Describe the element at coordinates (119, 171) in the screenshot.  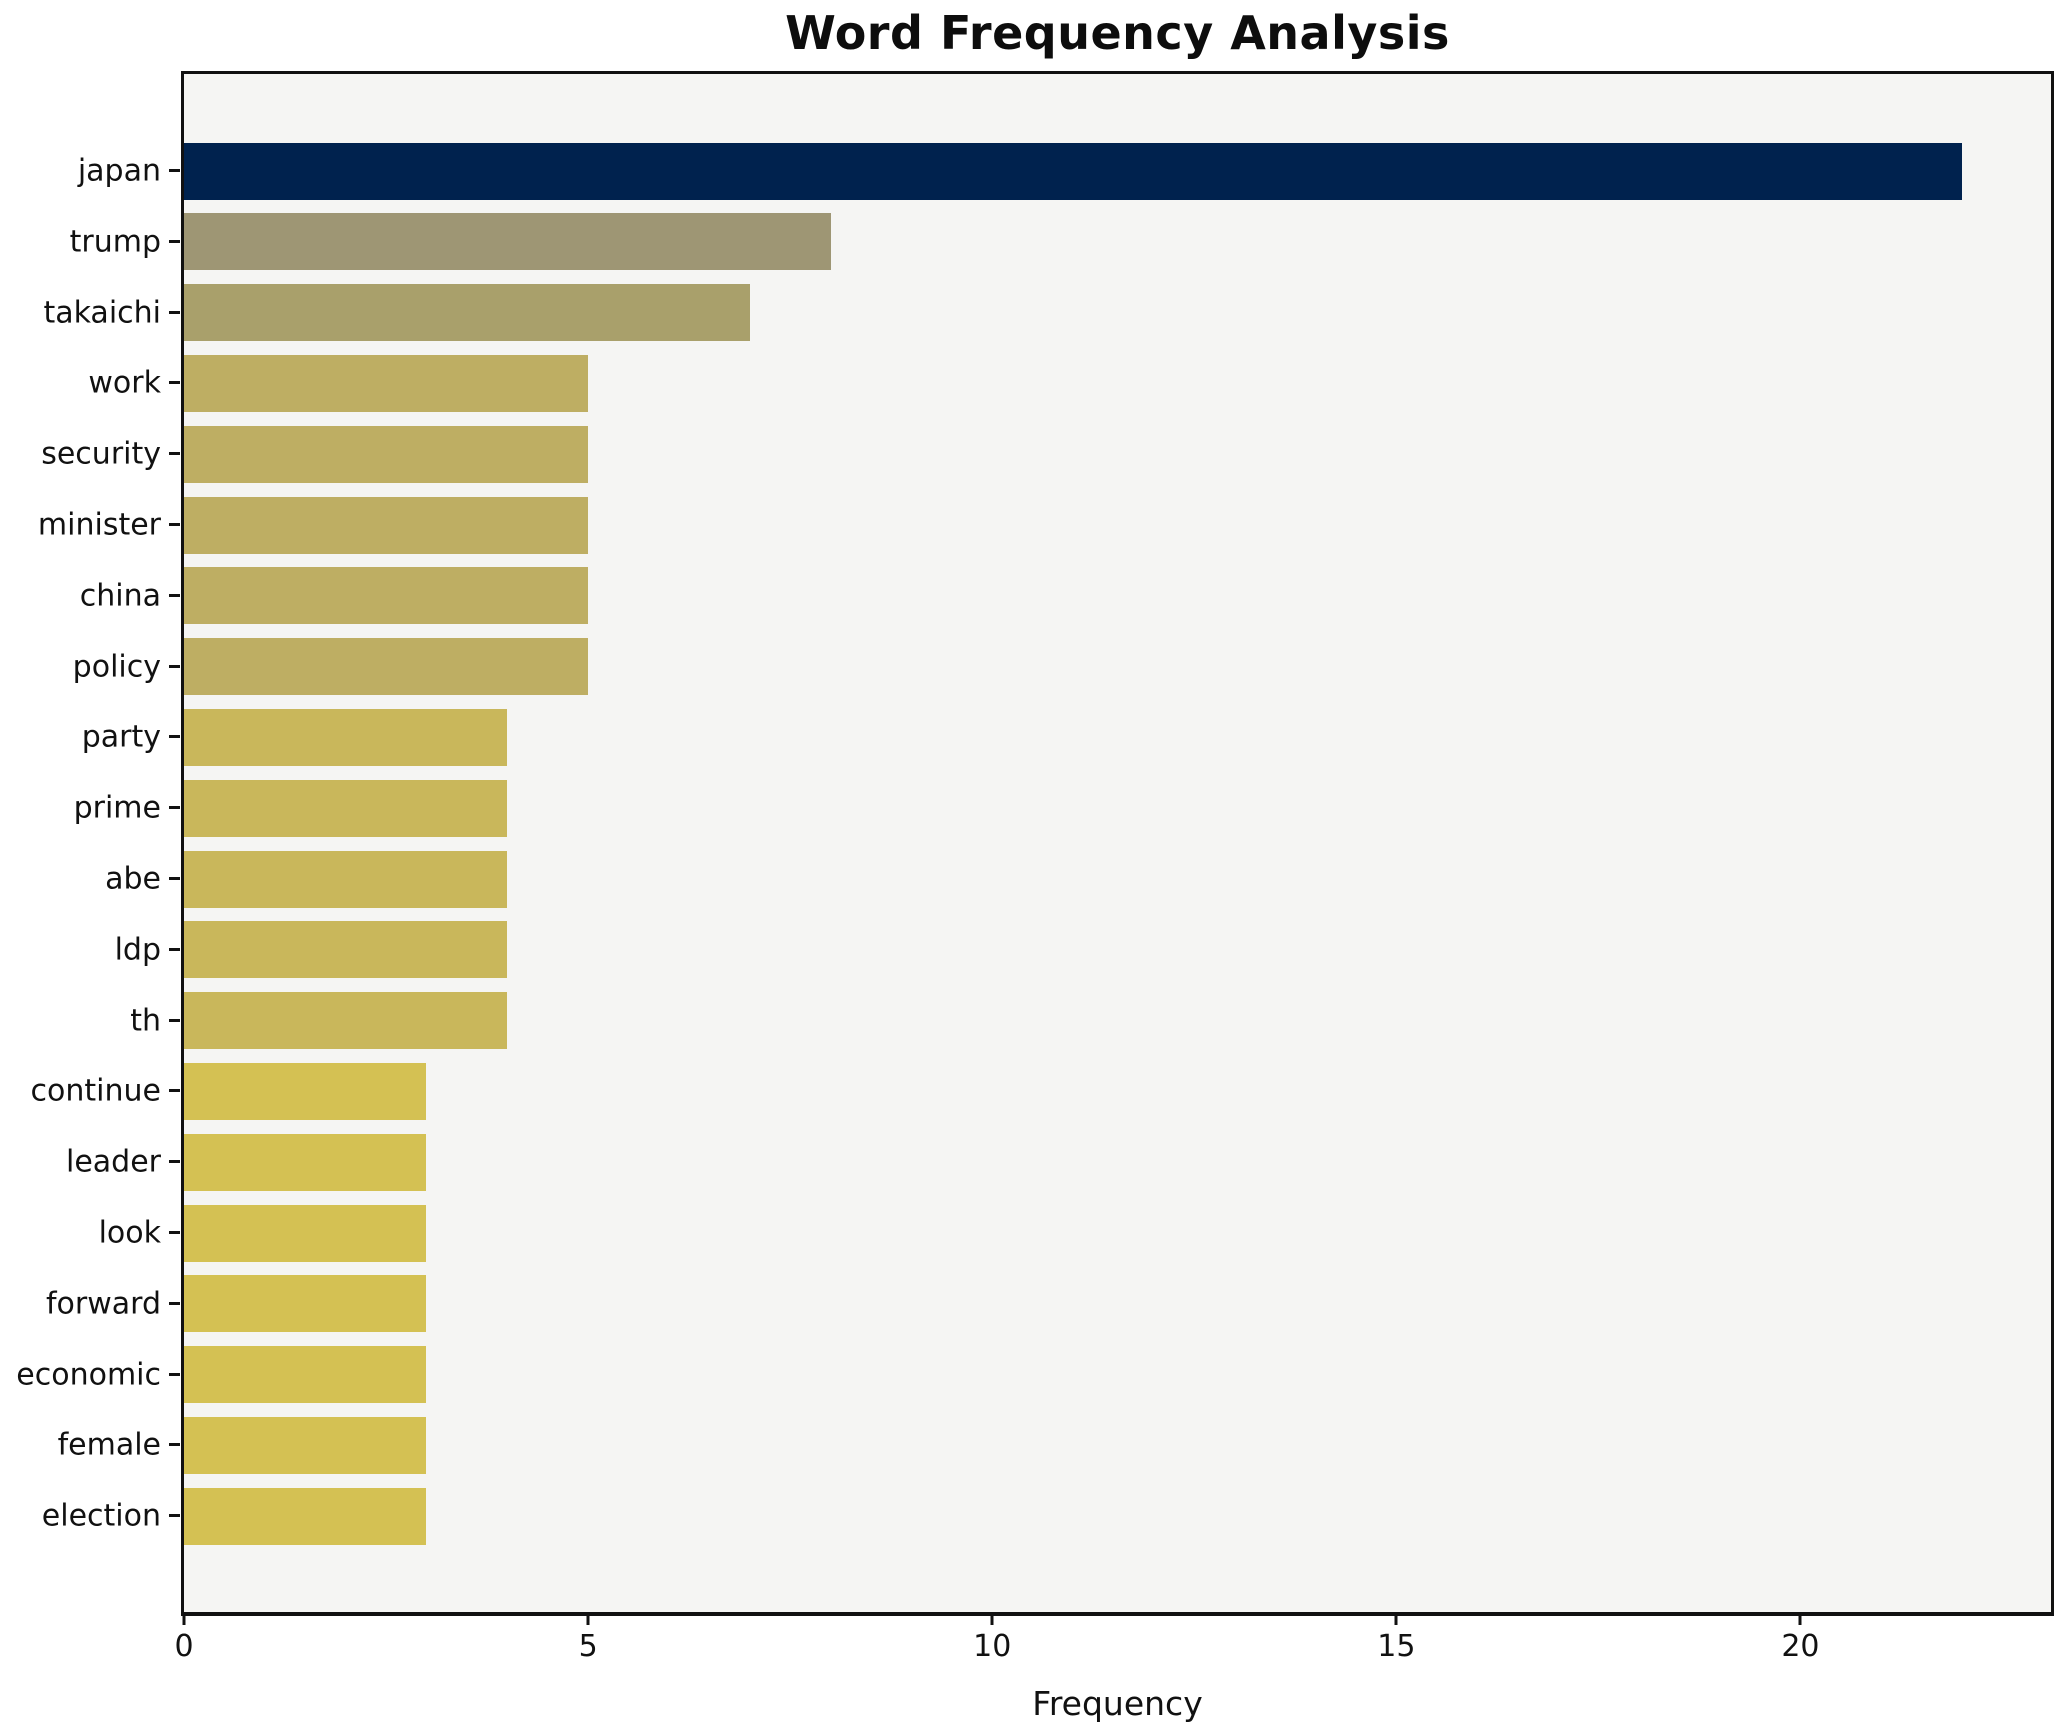
I see `y-tick-label: japan` at that location.